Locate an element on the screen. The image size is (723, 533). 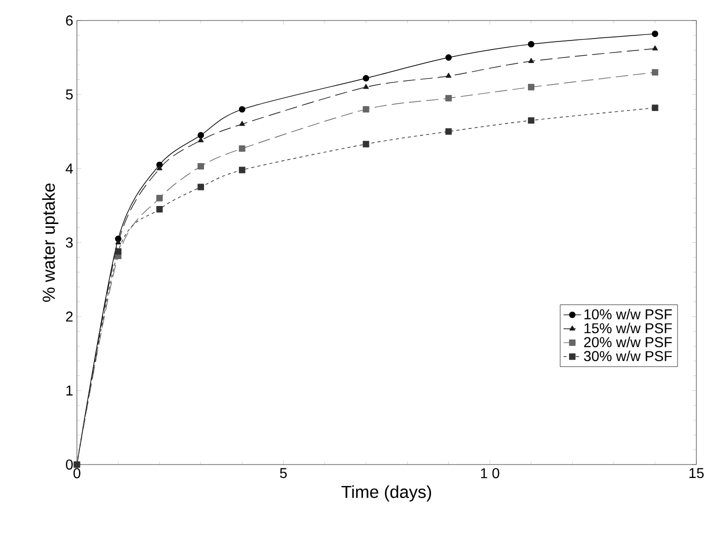
y-tick-label: 3 is located at coordinates (69, 242).